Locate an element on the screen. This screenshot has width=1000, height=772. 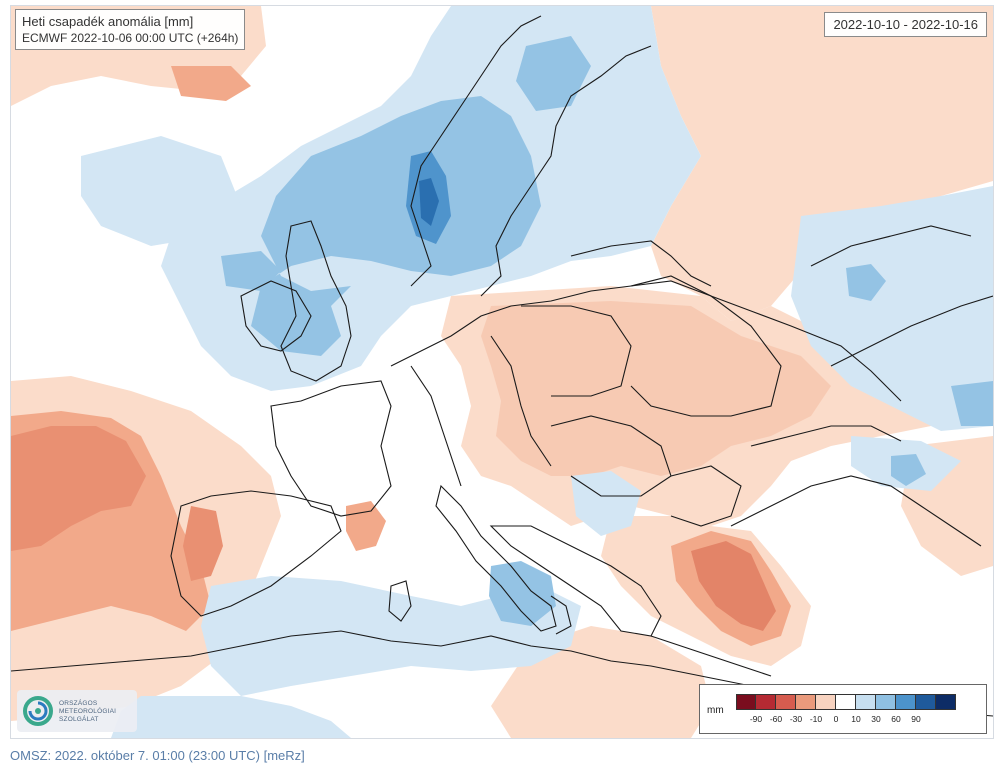
coast-aegean-south is located at coordinates (711, 656).